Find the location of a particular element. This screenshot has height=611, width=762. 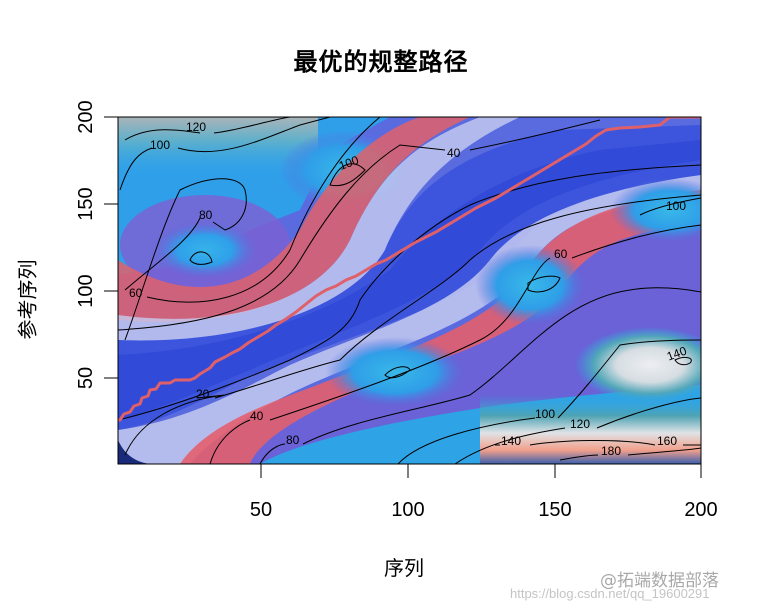

y-tick-label: 100 is located at coordinates (86, 290).